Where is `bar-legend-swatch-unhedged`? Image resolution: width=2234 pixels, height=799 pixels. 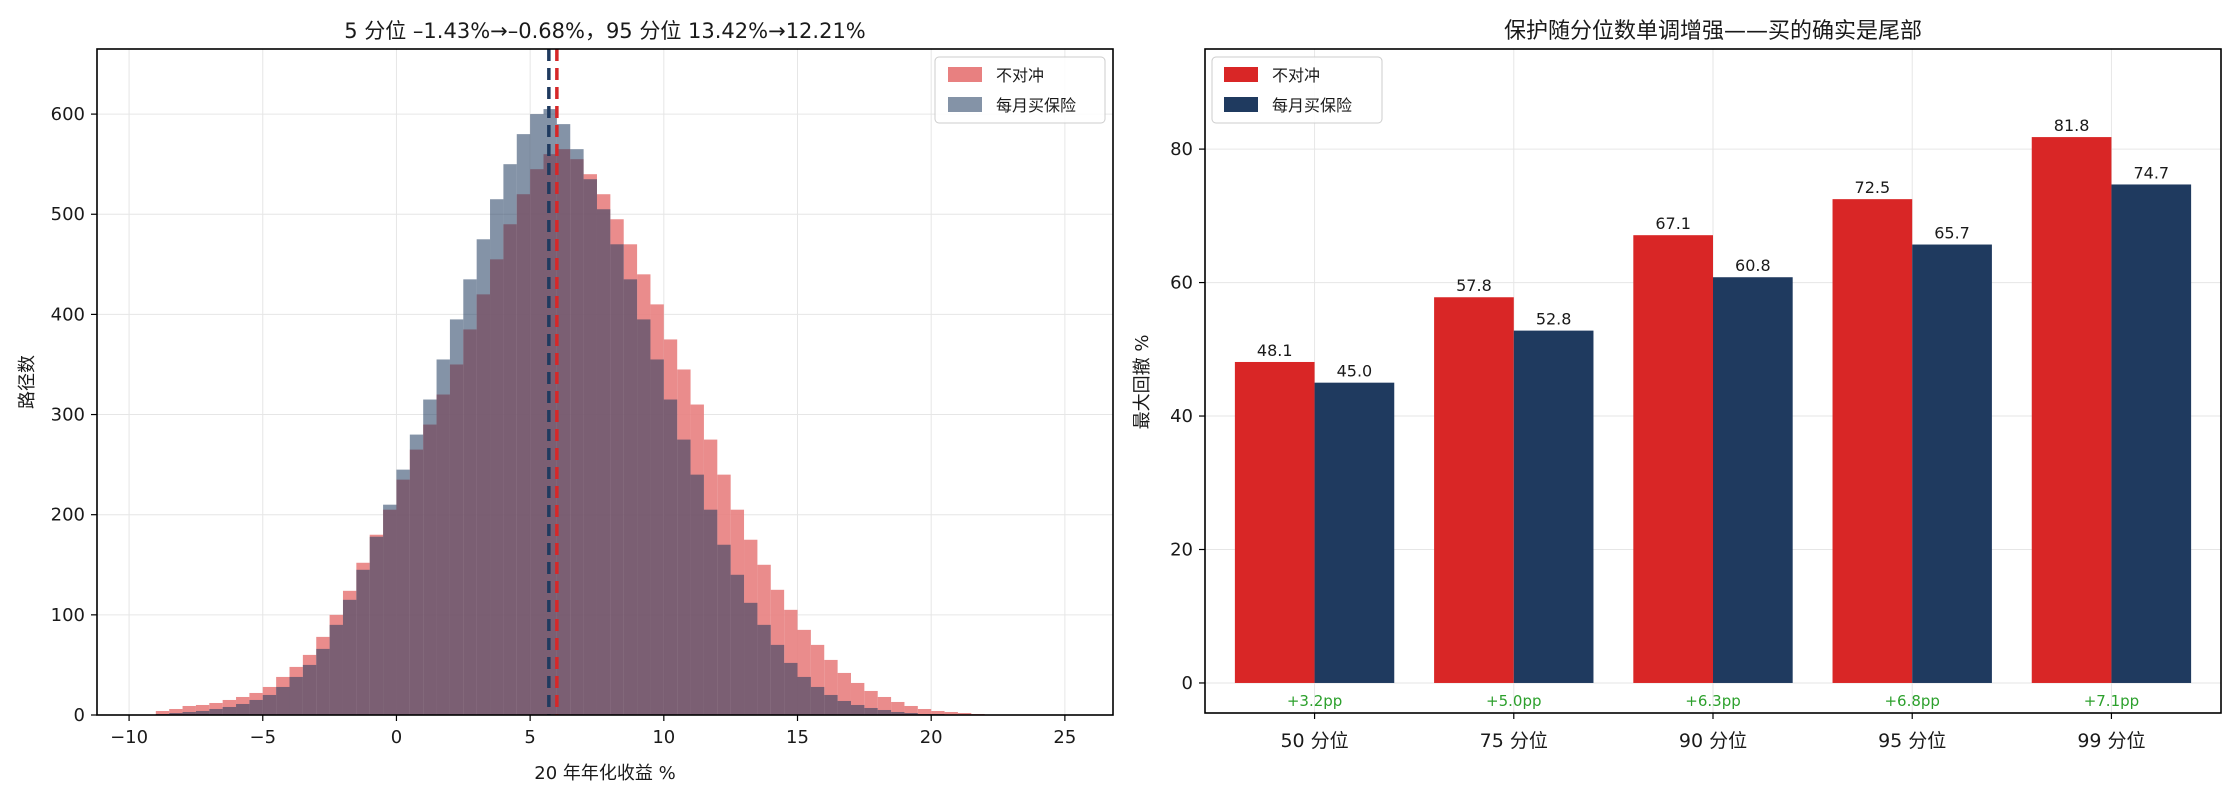 bar-legend-swatch-unhedged is located at coordinates (1241, 74).